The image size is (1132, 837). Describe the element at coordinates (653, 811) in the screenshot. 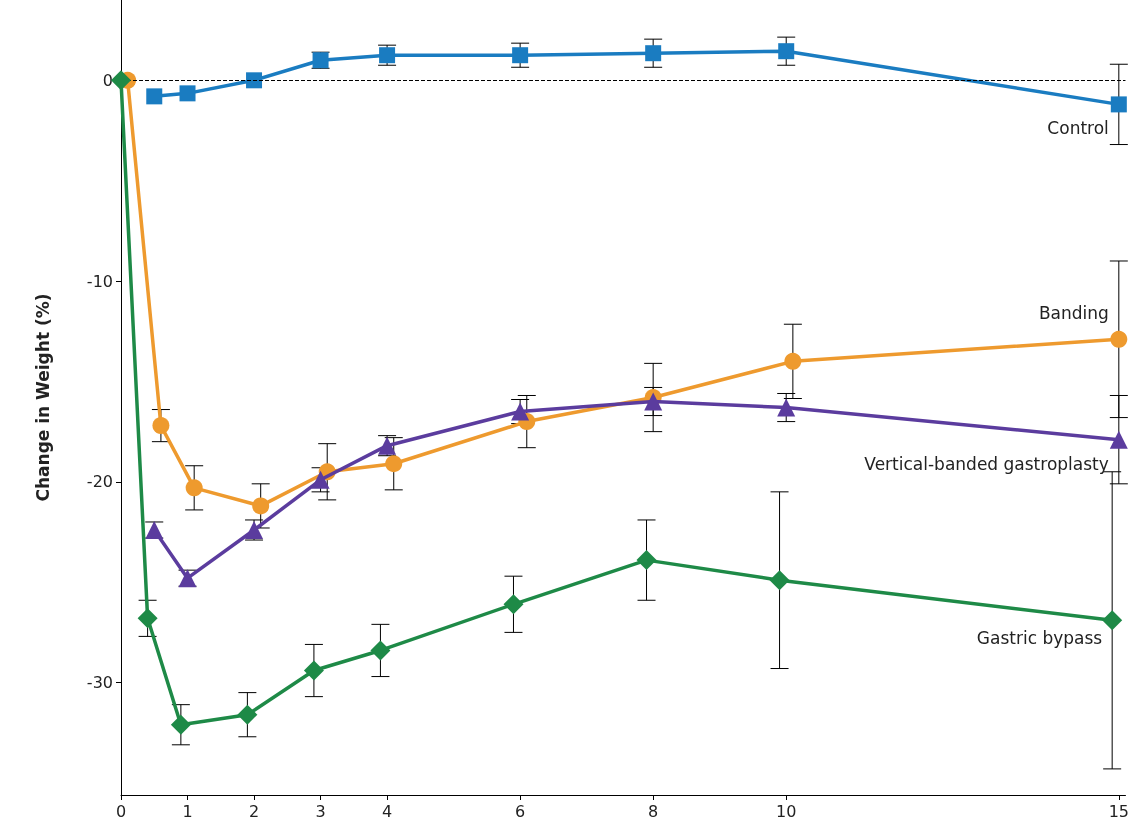

I see `x-tick-label: 8` at that location.